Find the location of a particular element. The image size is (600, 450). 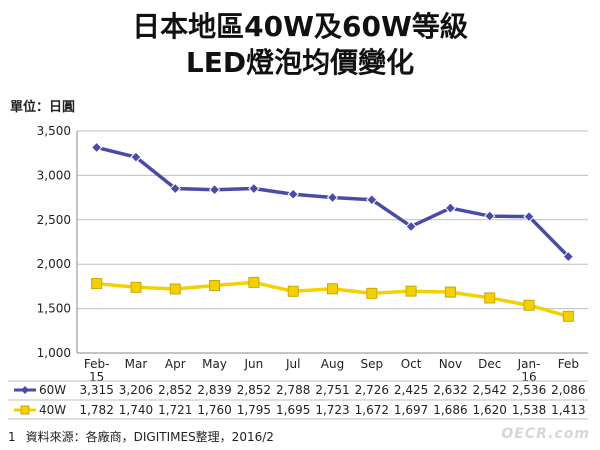

x-tick-label-line: Nov is located at coordinates (450, 364).